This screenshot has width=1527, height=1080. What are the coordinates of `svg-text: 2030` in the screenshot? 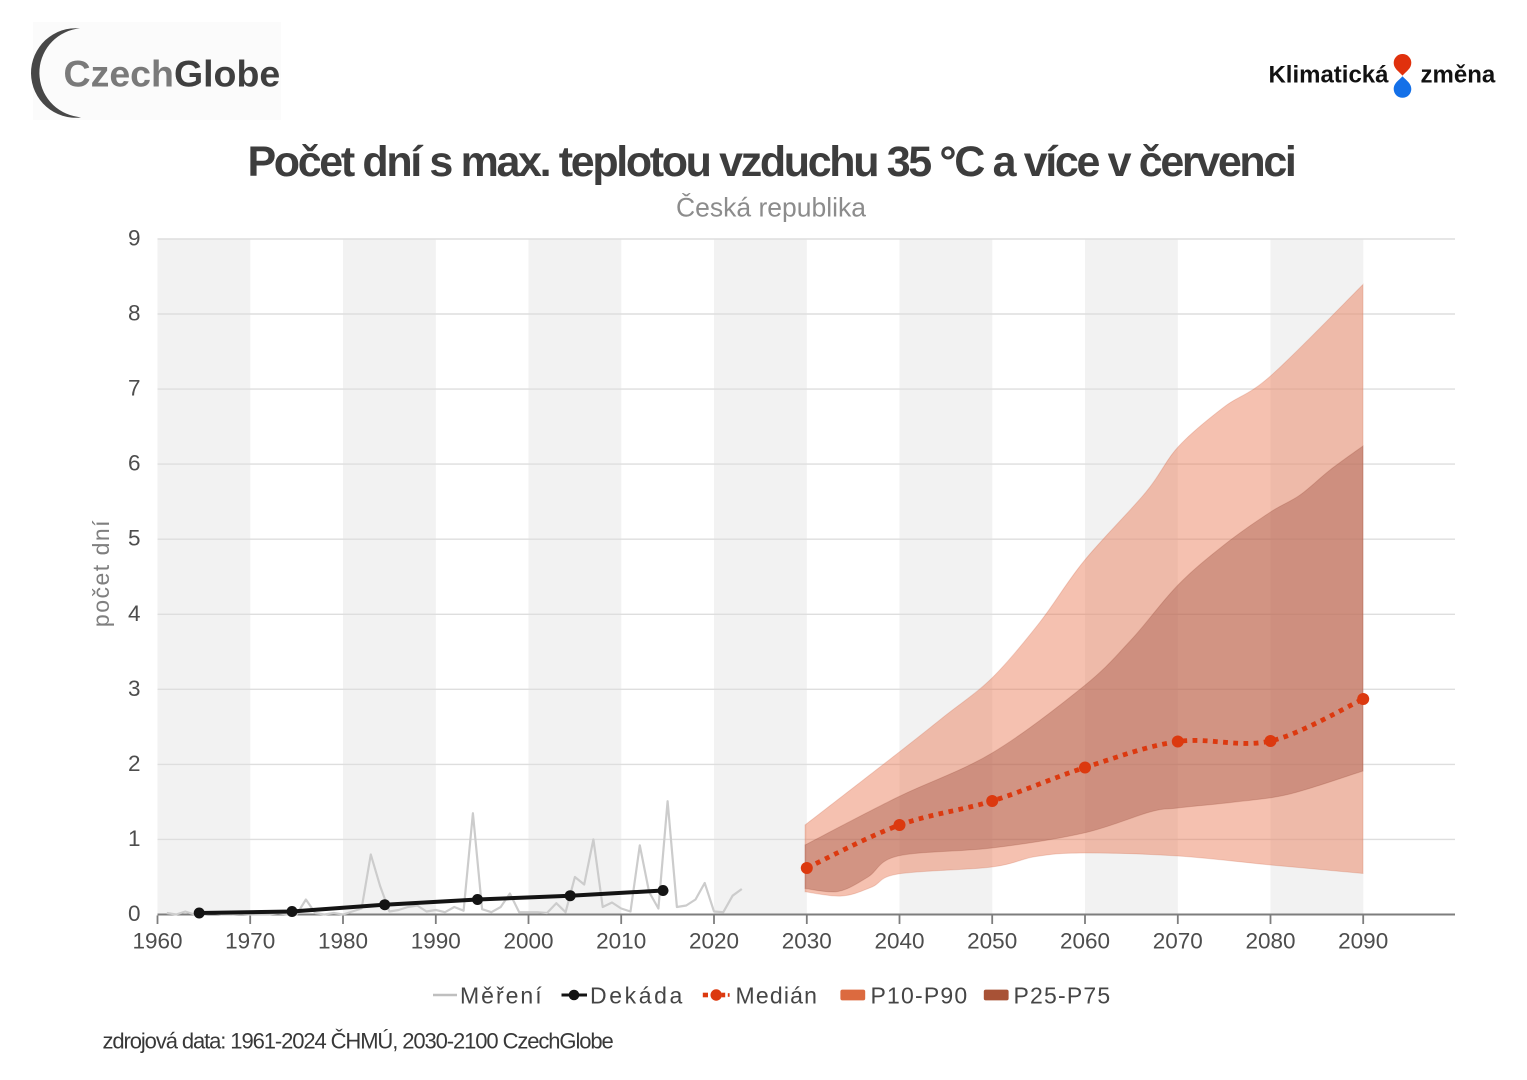 It's located at (807, 941).